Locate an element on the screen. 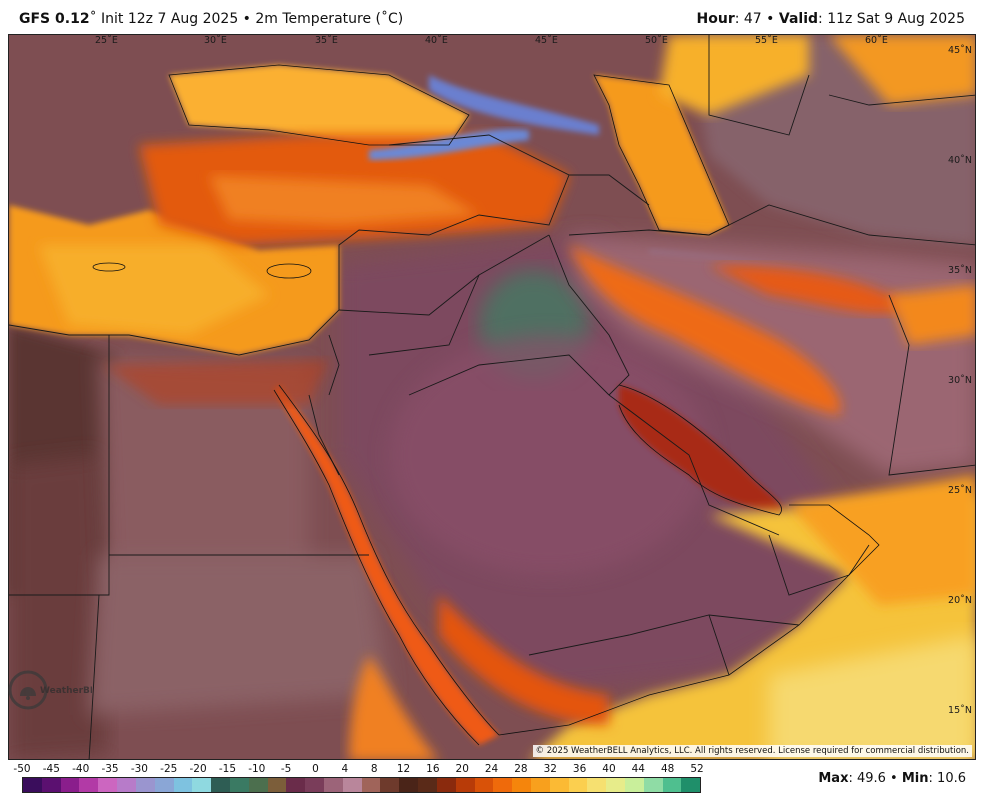 Image resolution: width=984 pixels, height=808 pixels. open-ocean-warm is located at coordinates (872, 697).